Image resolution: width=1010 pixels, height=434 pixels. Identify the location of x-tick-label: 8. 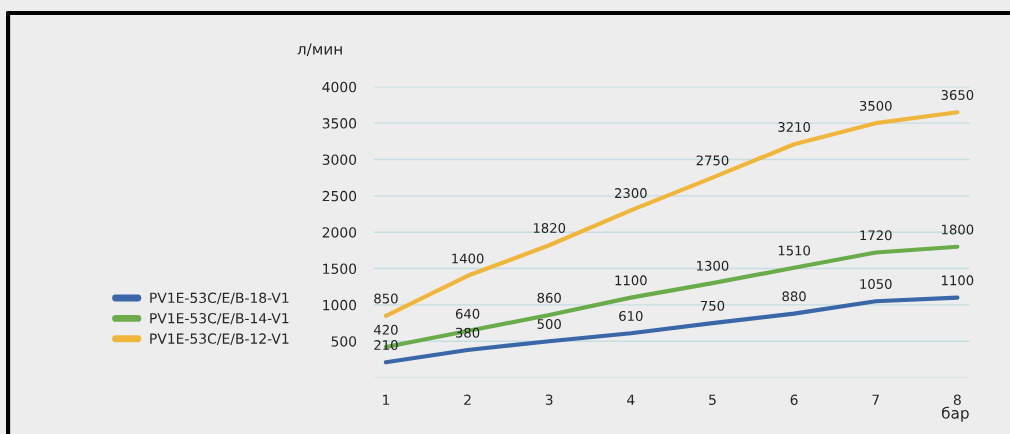
(957, 399).